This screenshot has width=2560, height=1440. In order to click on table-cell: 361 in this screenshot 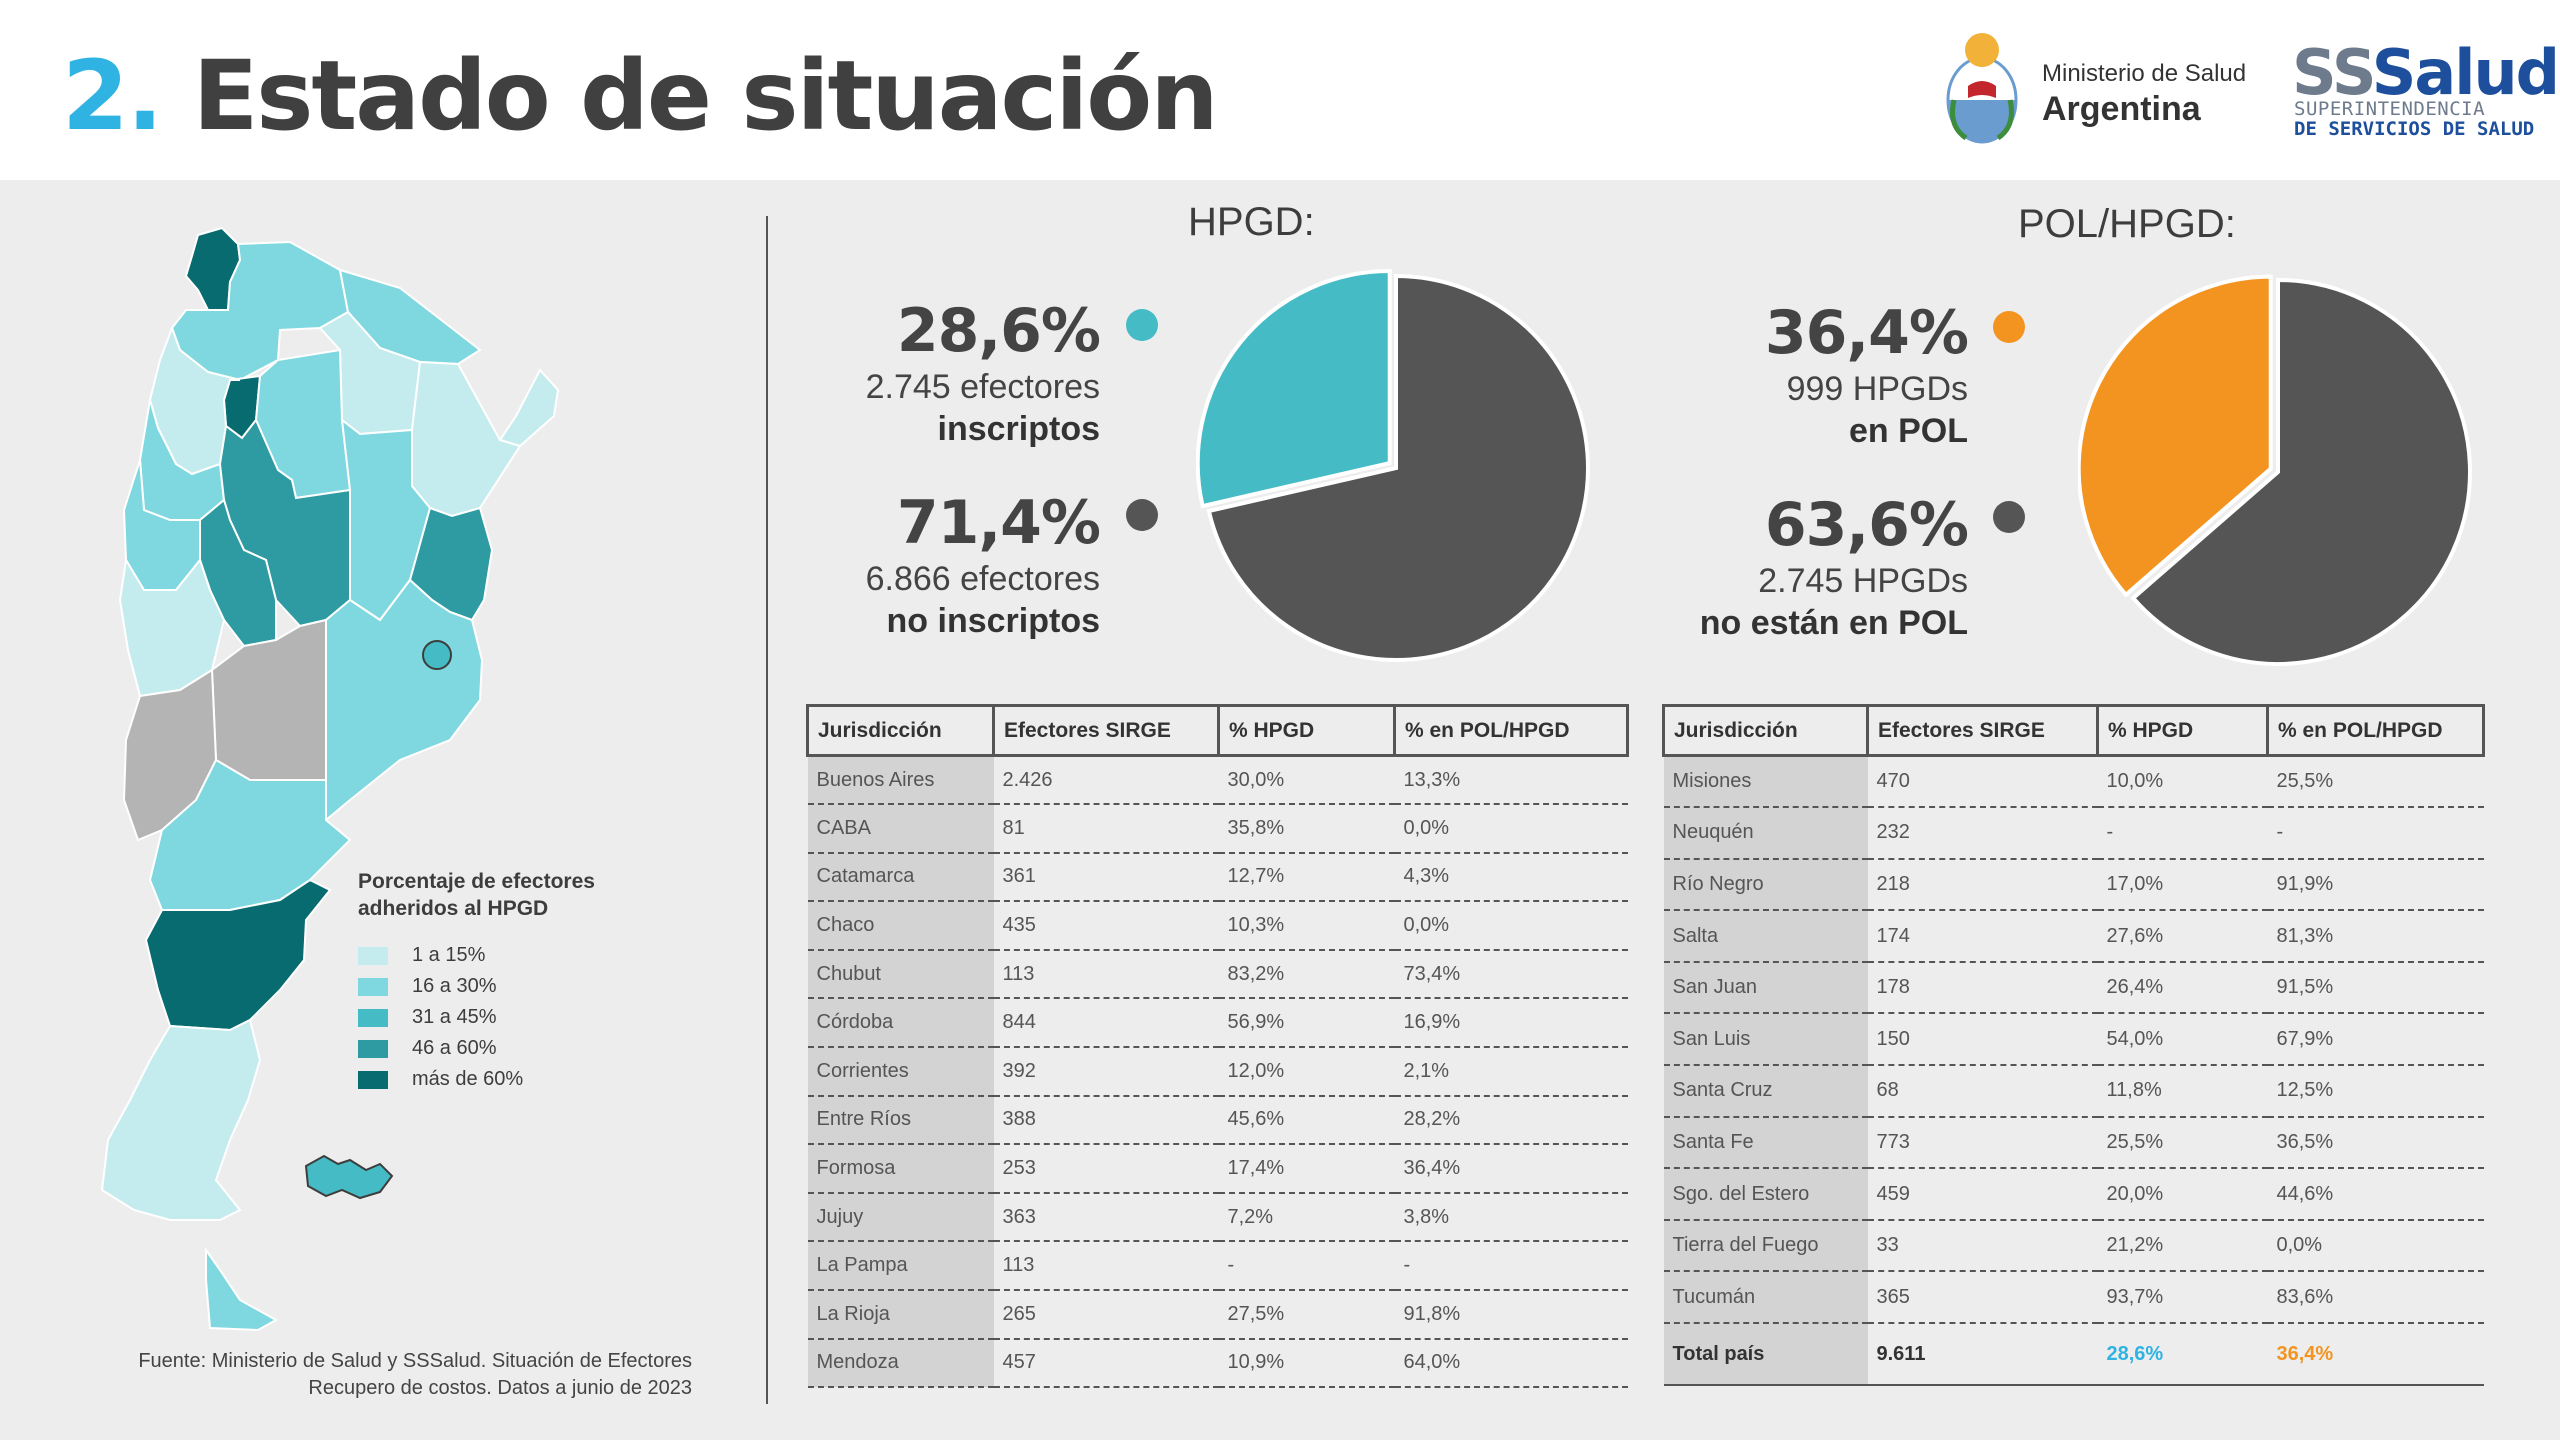, I will do `click(1106, 877)`.